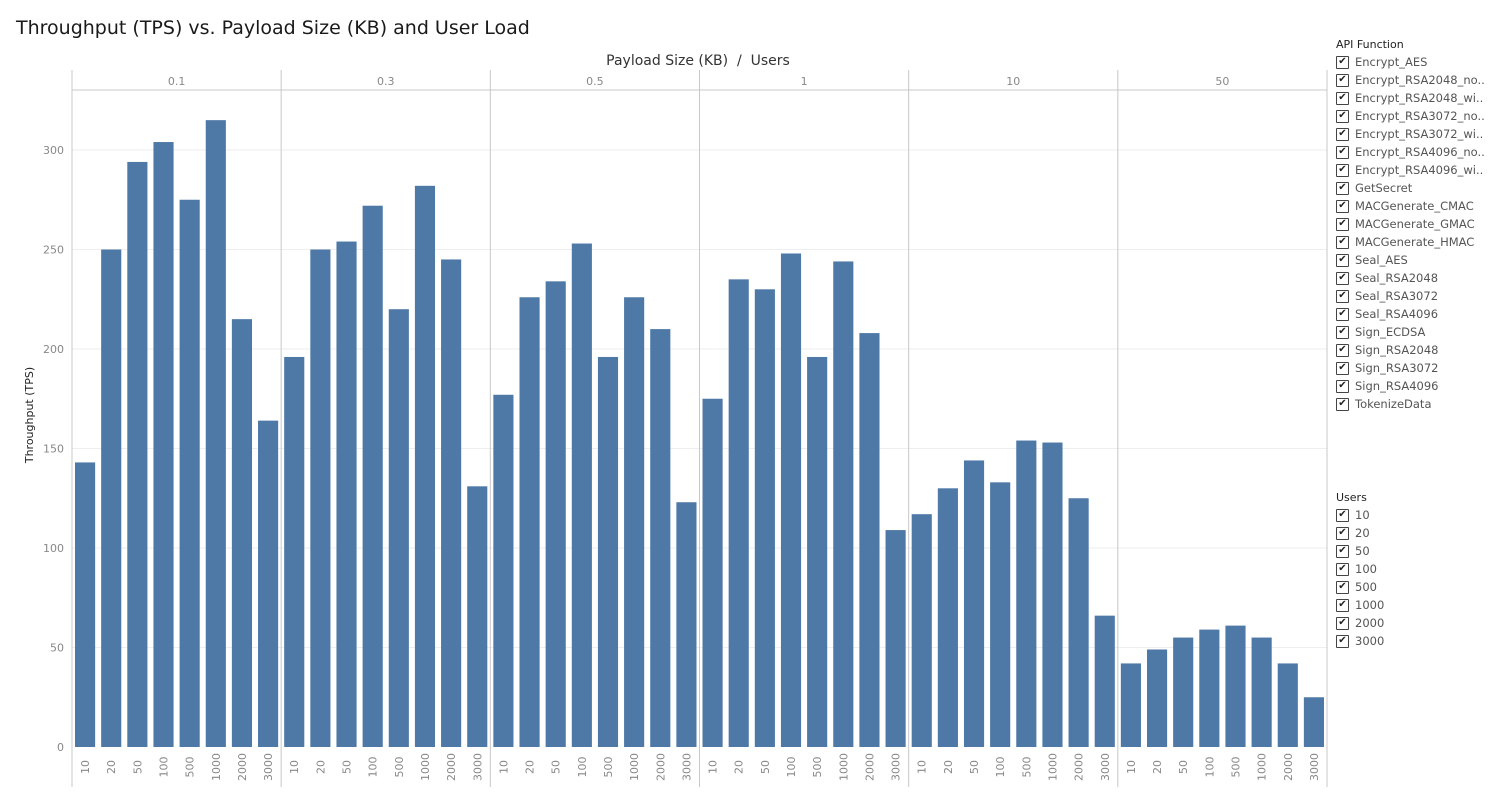 The width and height of the screenshot is (1499, 799). Describe the element at coordinates (57, 648) in the screenshot. I see `y-tick-label: 50` at that location.